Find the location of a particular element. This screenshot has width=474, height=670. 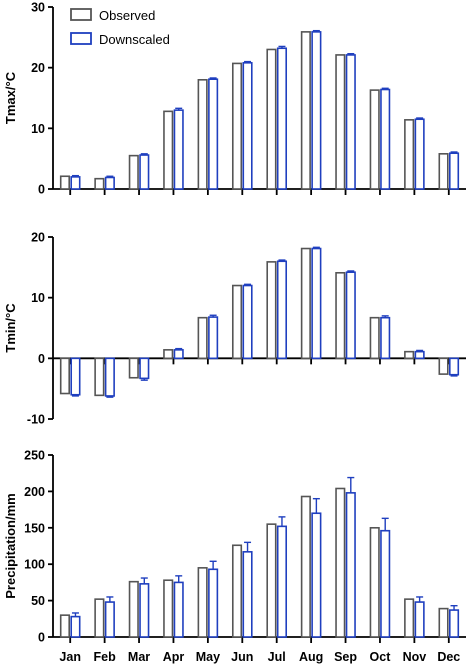

x-tick-label: Jul is located at coordinates (277, 657).